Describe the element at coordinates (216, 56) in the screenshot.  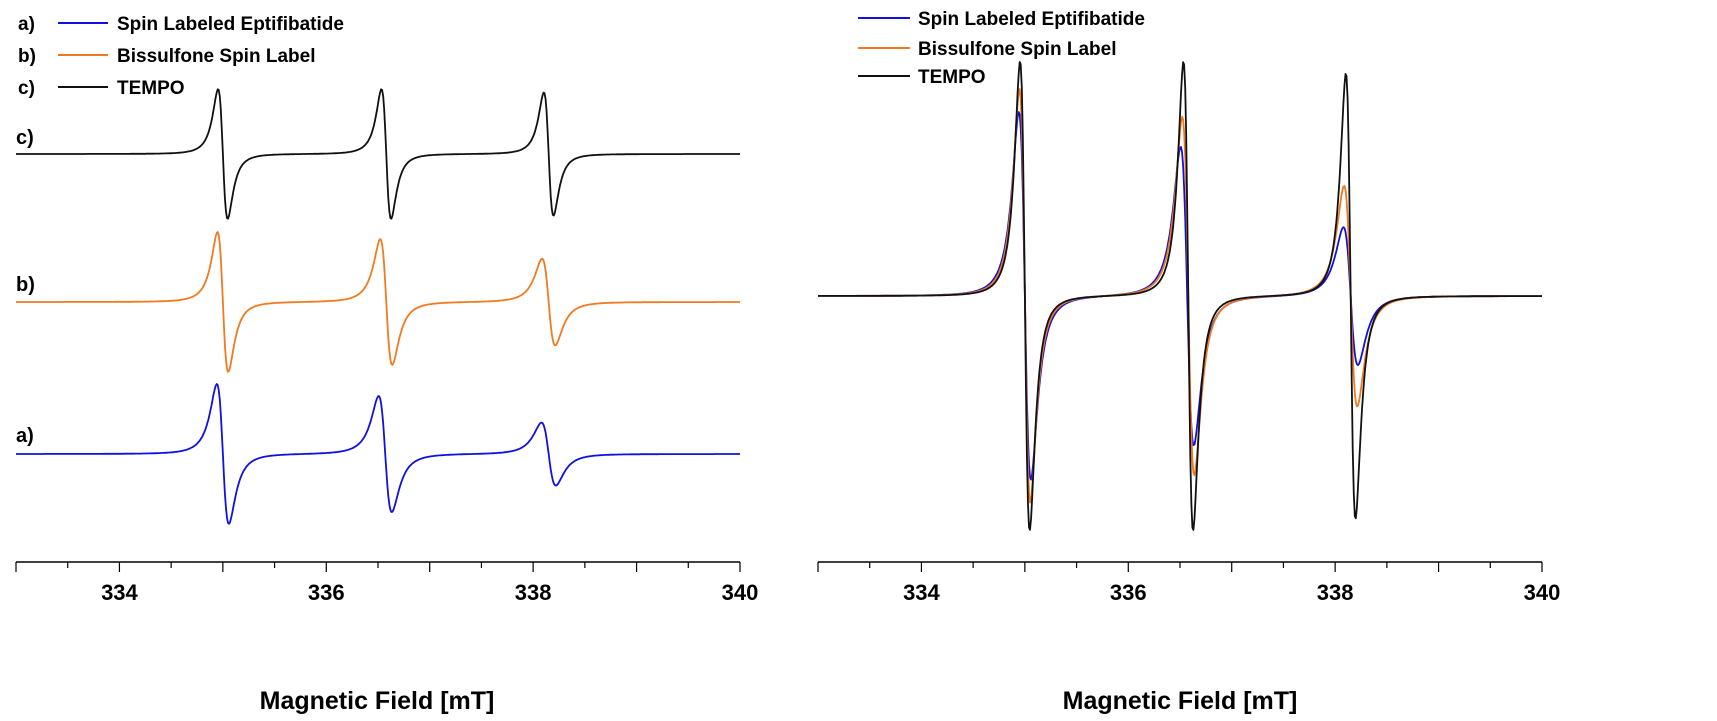
I see `left-legend-label-b: Bissulfone Spin Label` at that location.